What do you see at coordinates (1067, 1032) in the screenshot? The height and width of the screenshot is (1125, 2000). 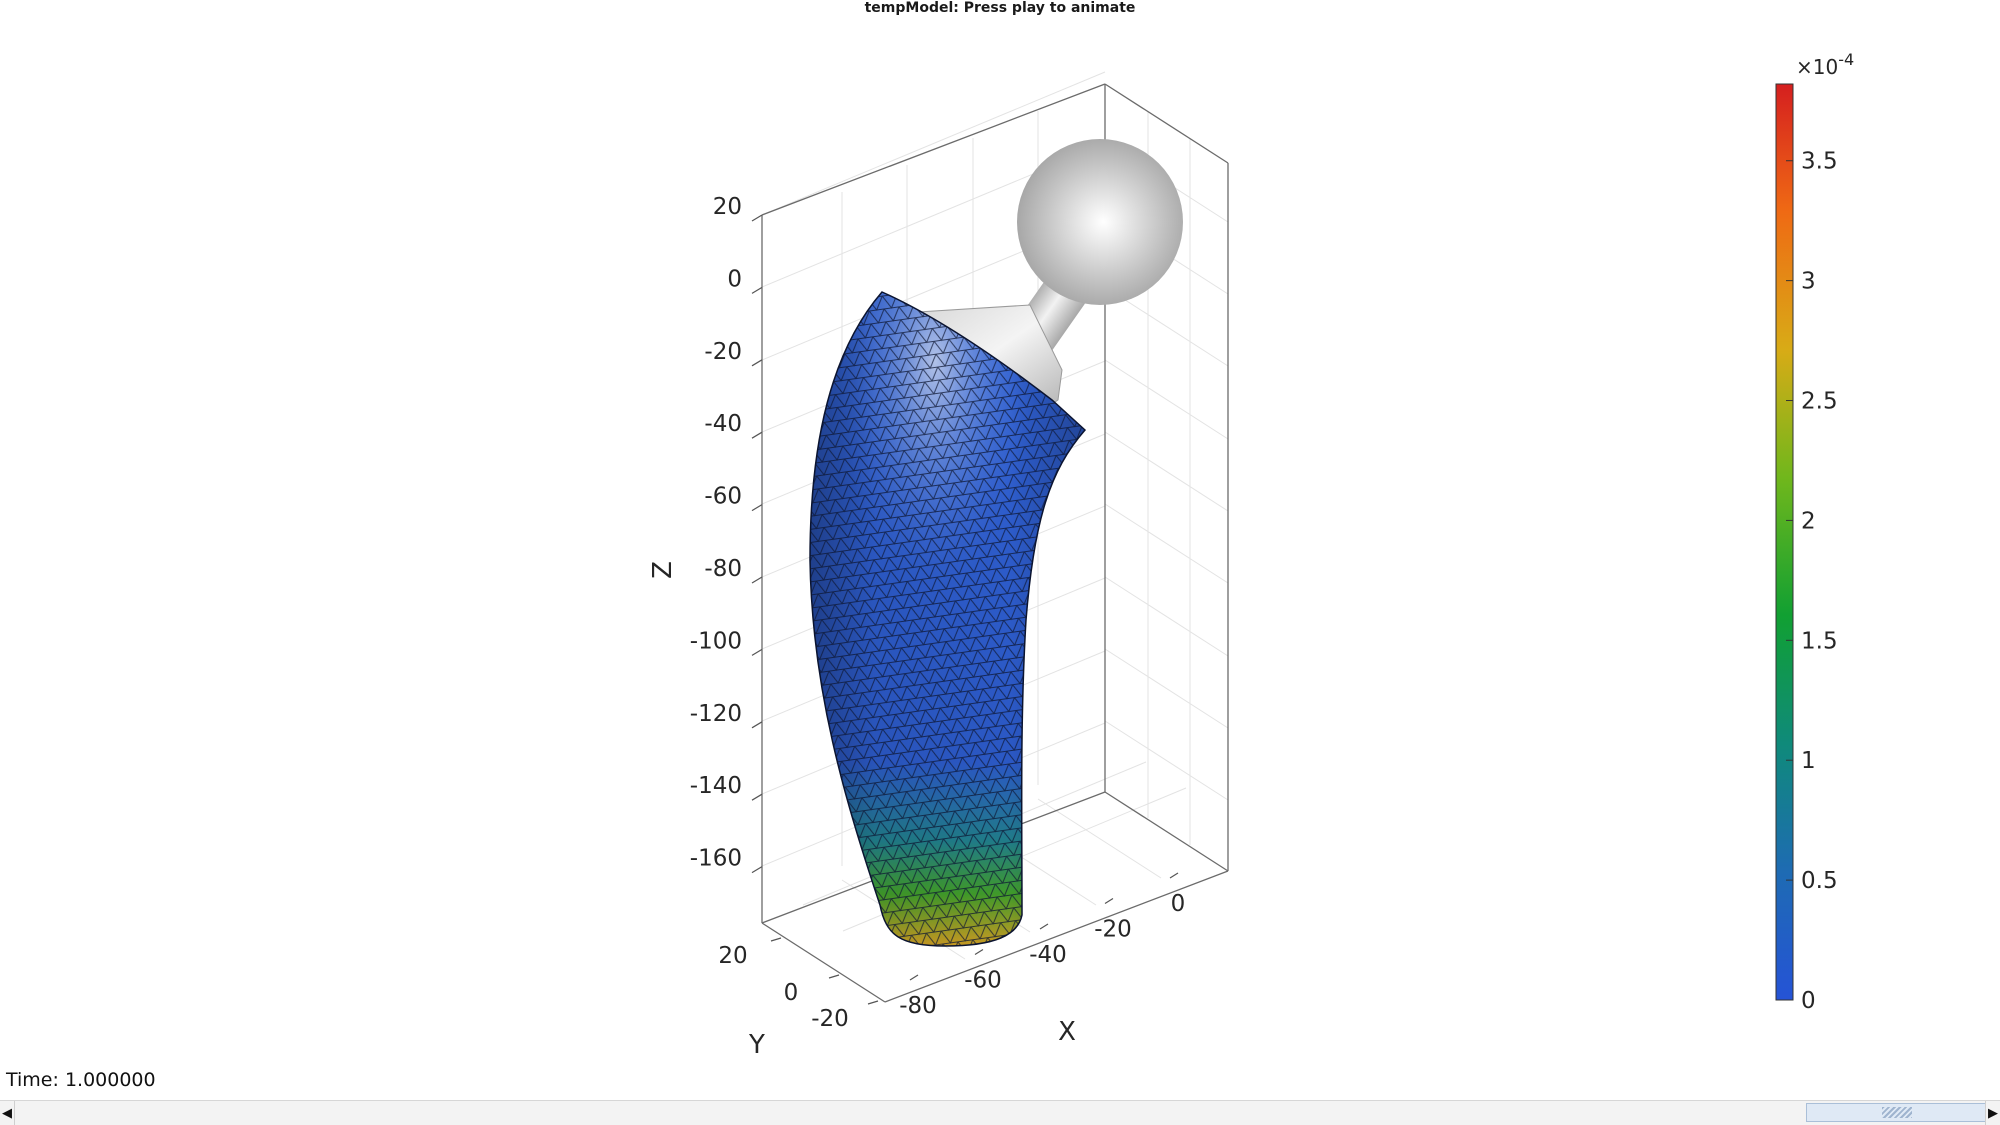 I see `x-axis-label: X` at bounding box center [1067, 1032].